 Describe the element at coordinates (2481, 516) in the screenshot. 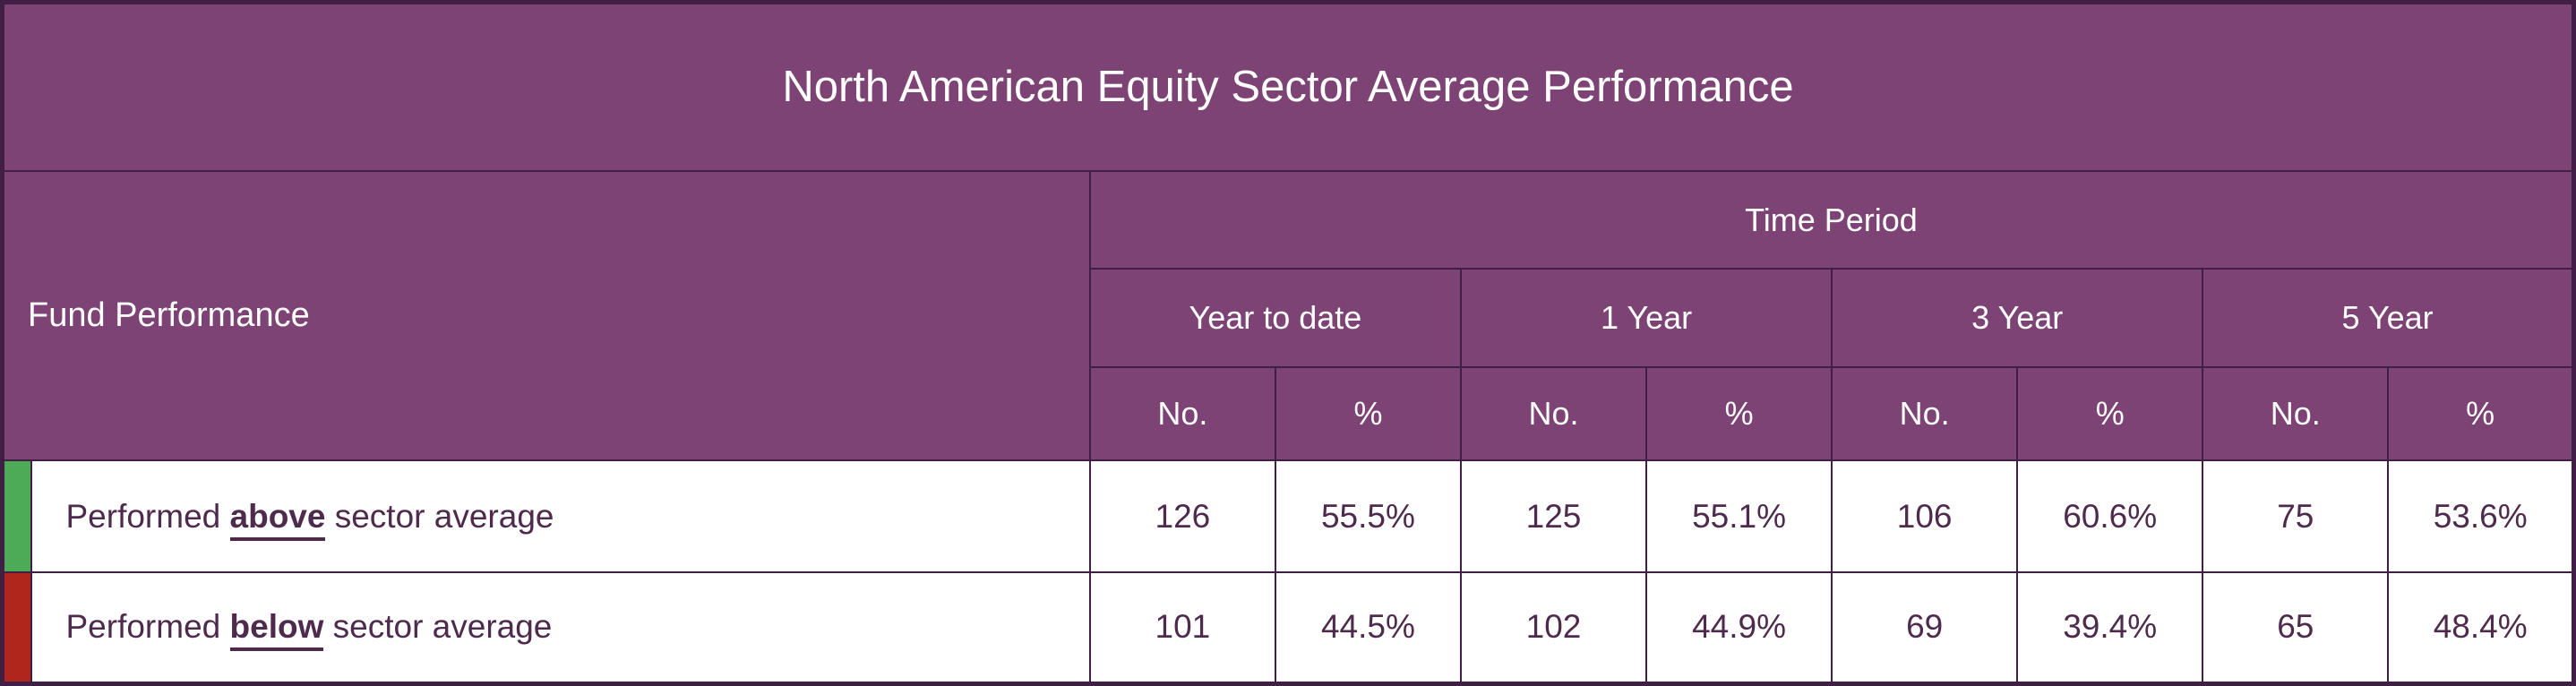

I see `above-5y-pct: 53.6%` at that location.